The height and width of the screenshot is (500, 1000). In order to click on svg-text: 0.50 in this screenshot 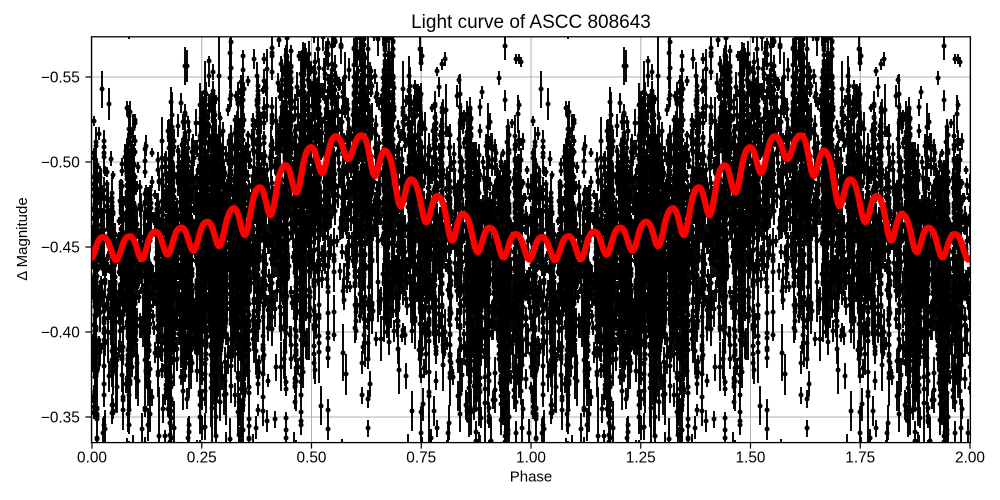, I will do `click(312, 458)`.